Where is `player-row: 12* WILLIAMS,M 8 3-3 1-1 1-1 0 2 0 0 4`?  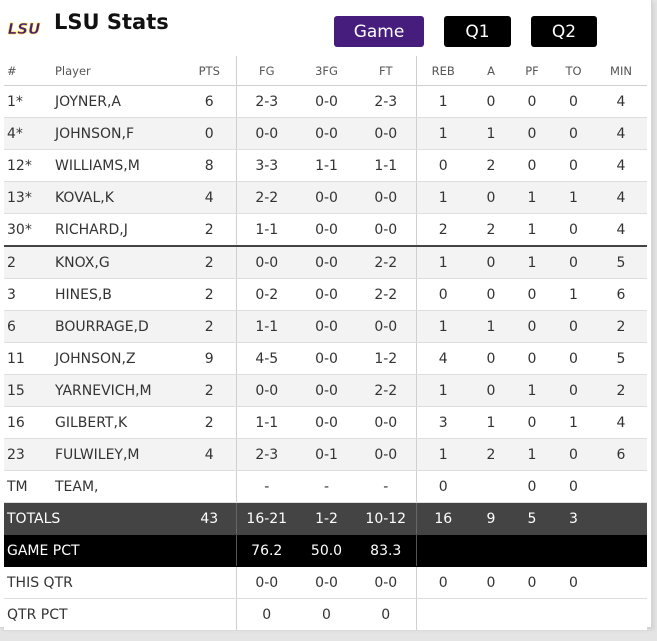 player-row: 12* WILLIAMS,M 8 3-3 1-1 1-1 0 2 0 0 4 is located at coordinates (325, 165).